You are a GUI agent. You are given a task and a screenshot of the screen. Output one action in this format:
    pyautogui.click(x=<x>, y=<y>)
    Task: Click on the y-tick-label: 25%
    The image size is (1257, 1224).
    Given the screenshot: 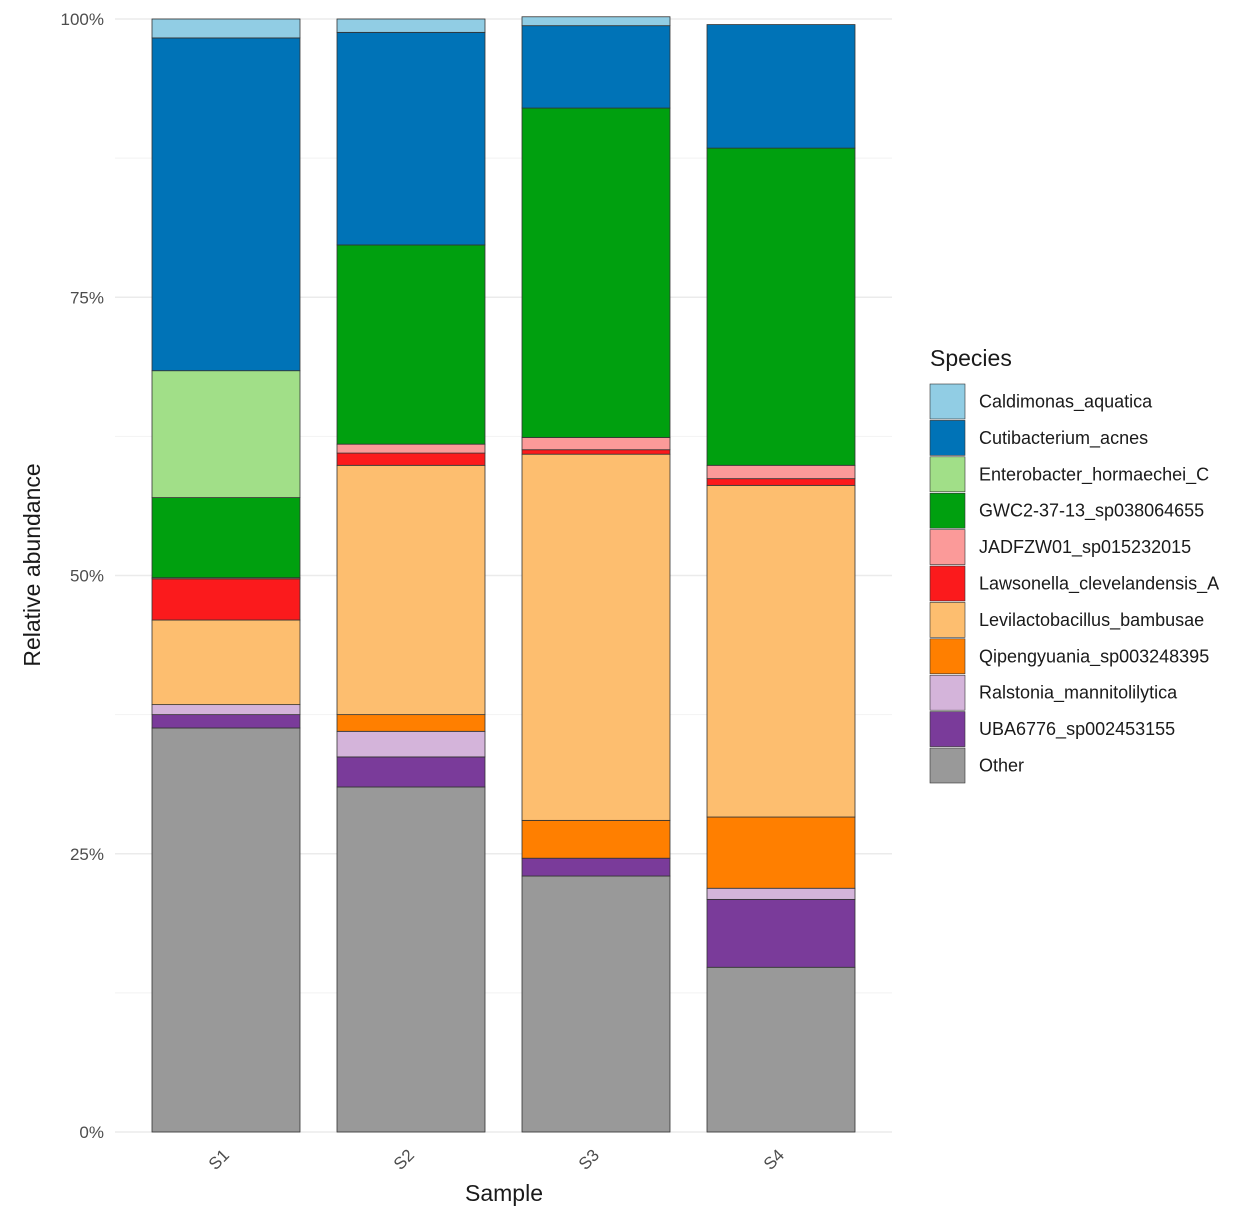 What is the action you would take?
    pyautogui.click(x=87, y=854)
    